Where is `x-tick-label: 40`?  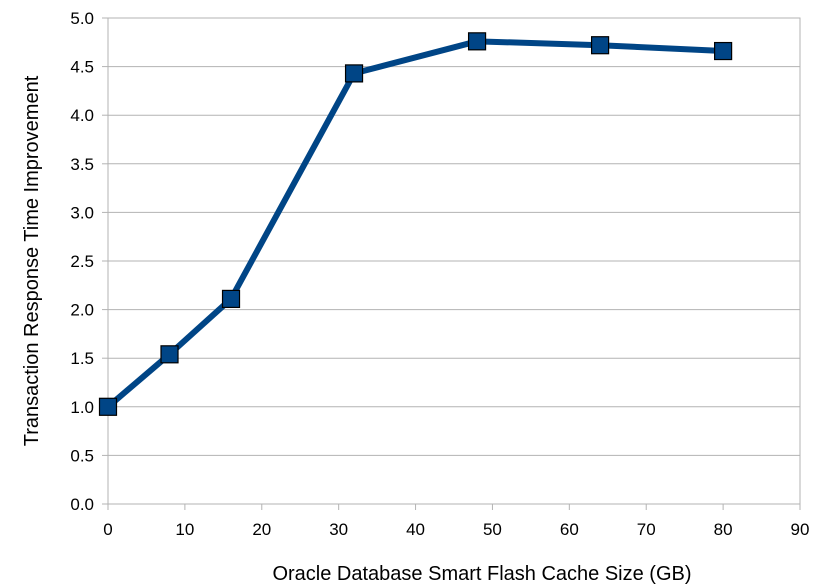 x-tick-label: 40 is located at coordinates (415, 529).